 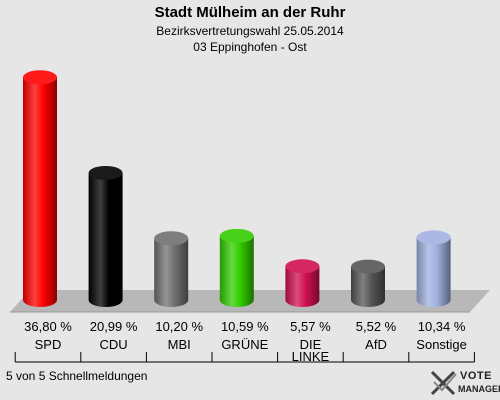 I want to click on category-label: MBI, so click(x=179, y=344).